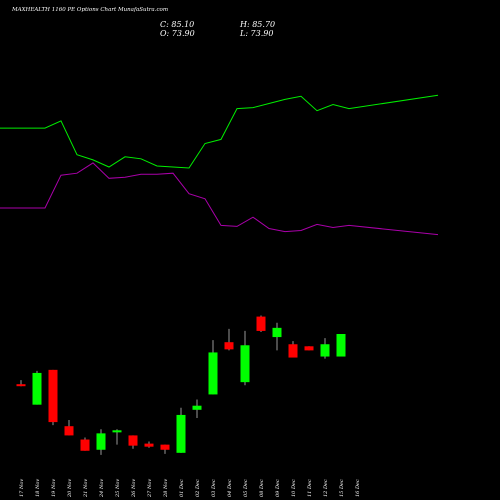  What do you see at coordinates (150, 488) in the screenshot?
I see `x-tick-label: 27 Nov` at bounding box center [150, 488].